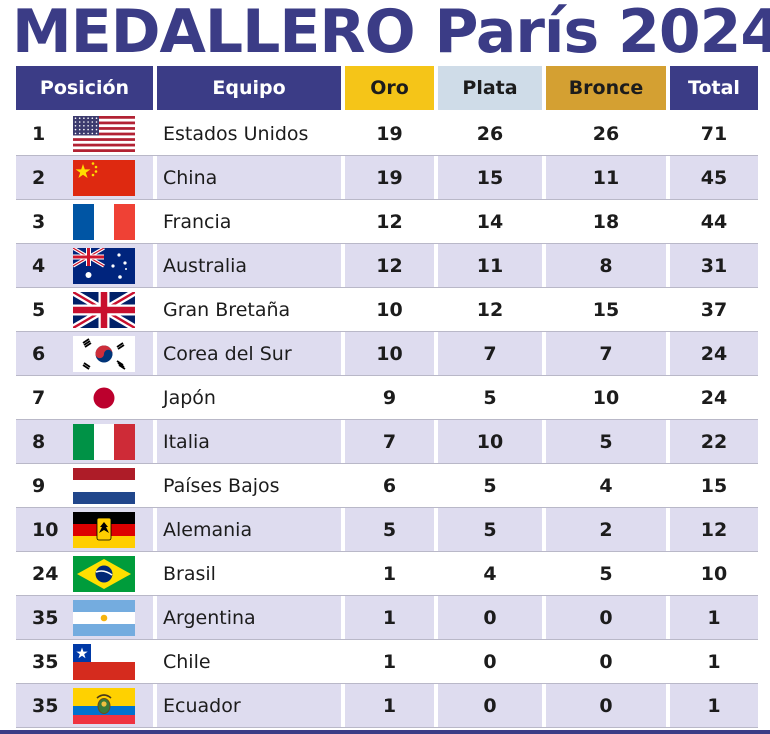  I want to click on table-row: 7 Japón 9 5 10 24, so click(387, 398).